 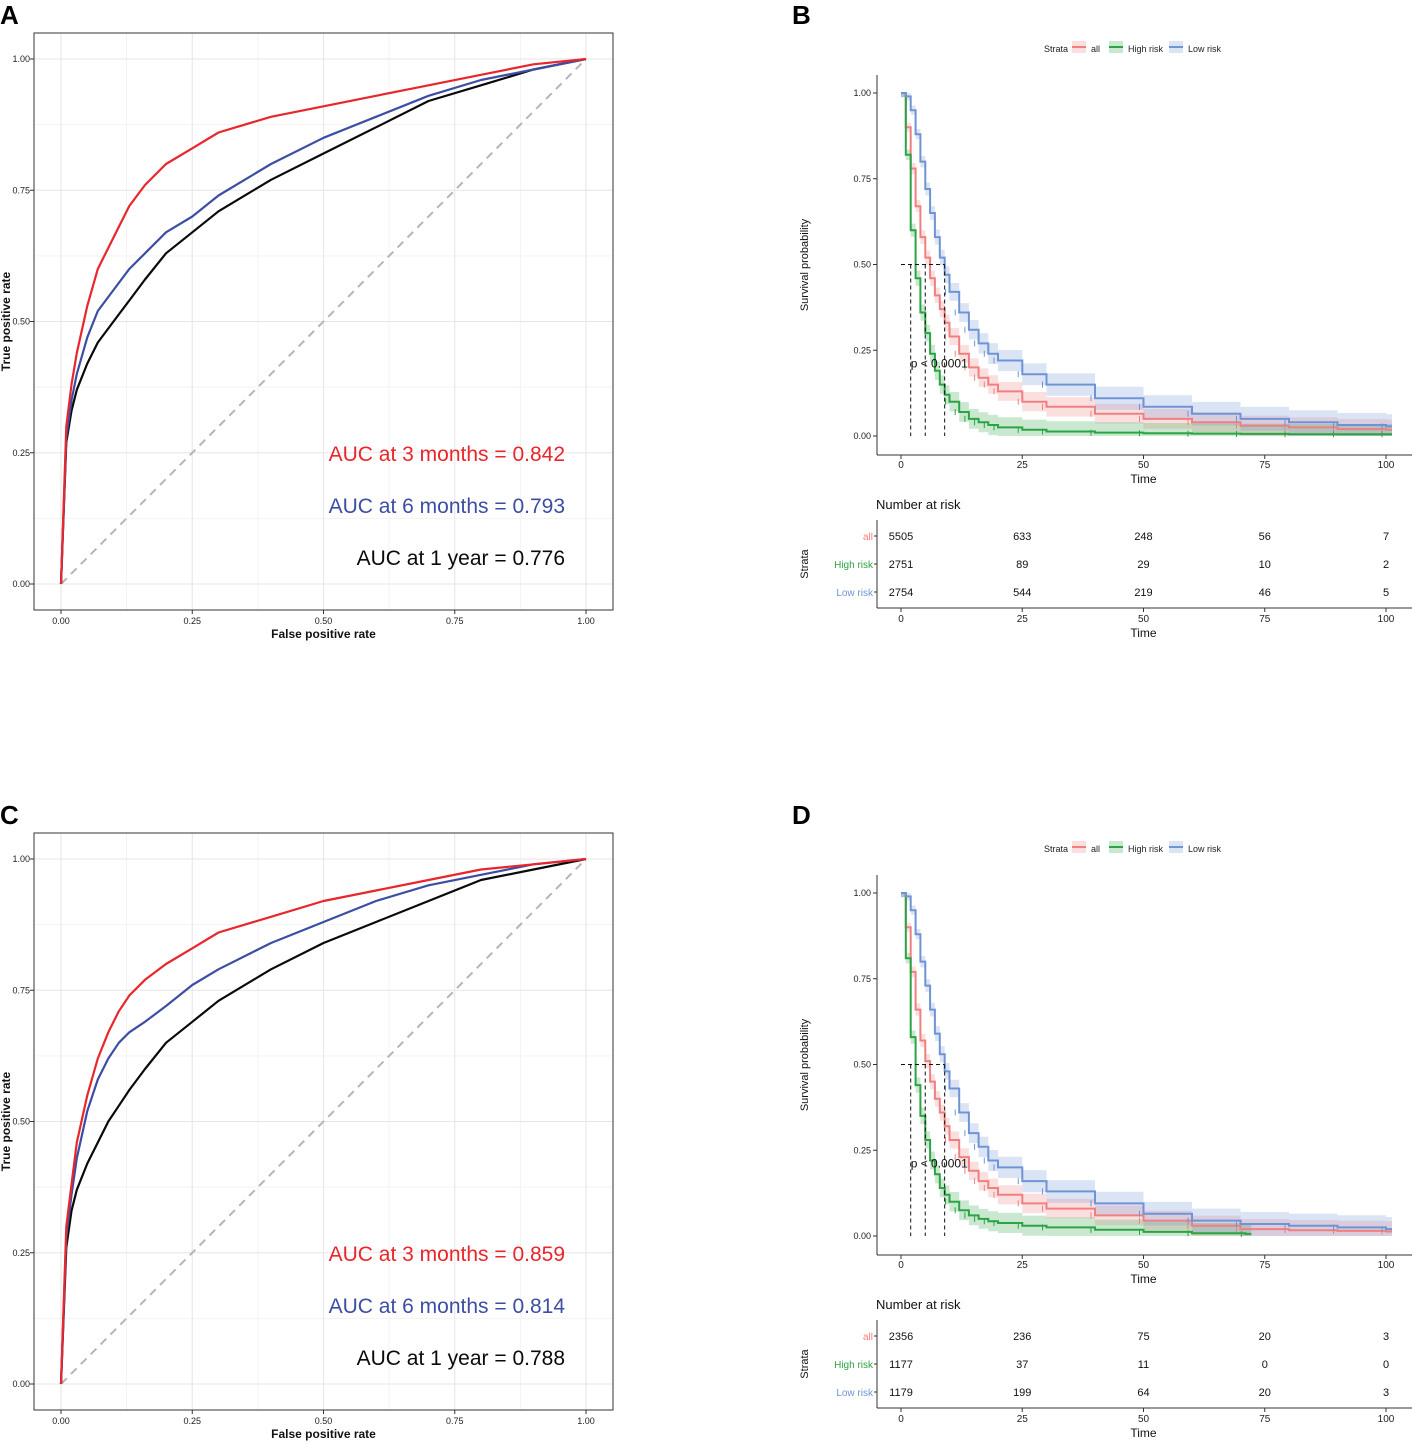 What do you see at coordinates (1265, 565) in the screenshot?
I see `risk-count: 10` at bounding box center [1265, 565].